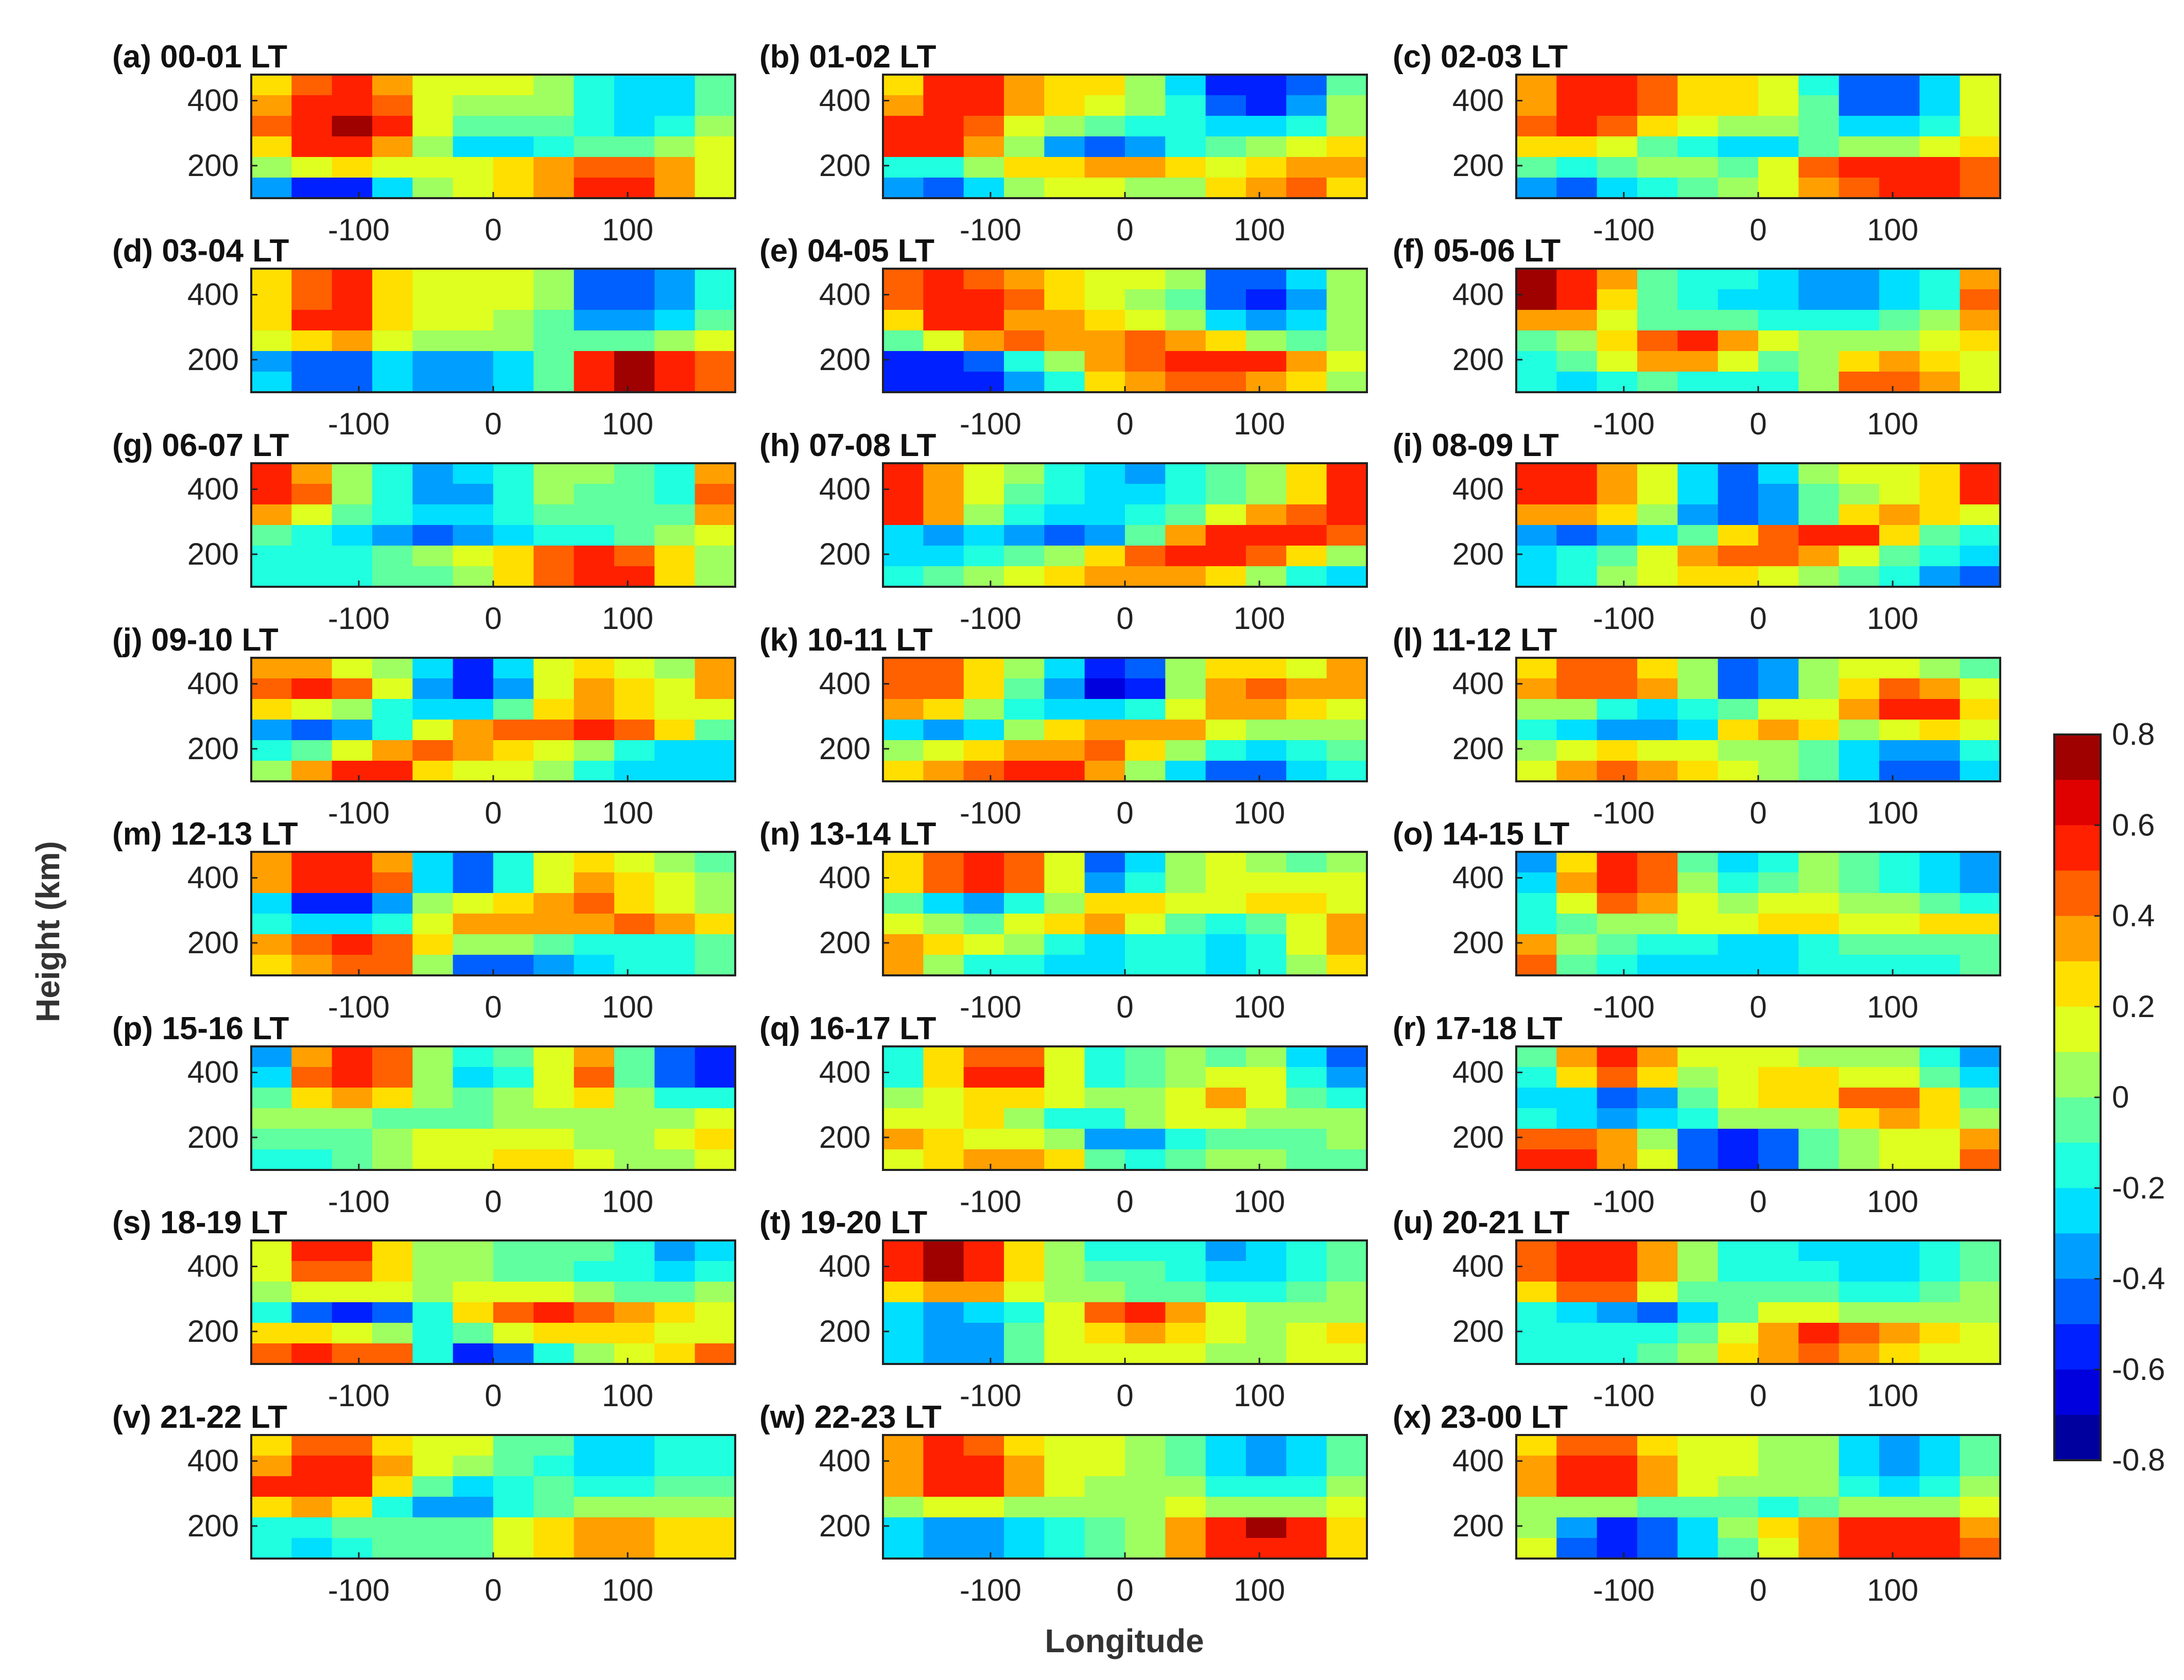 The image size is (2184, 1680). What do you see at coordinates (2109, 1097) in the screenshot?
I see `colorbar: 0.80.60.40.20-0.2-0.4-0.6-0.8` at bounding box center [2109, 1097].